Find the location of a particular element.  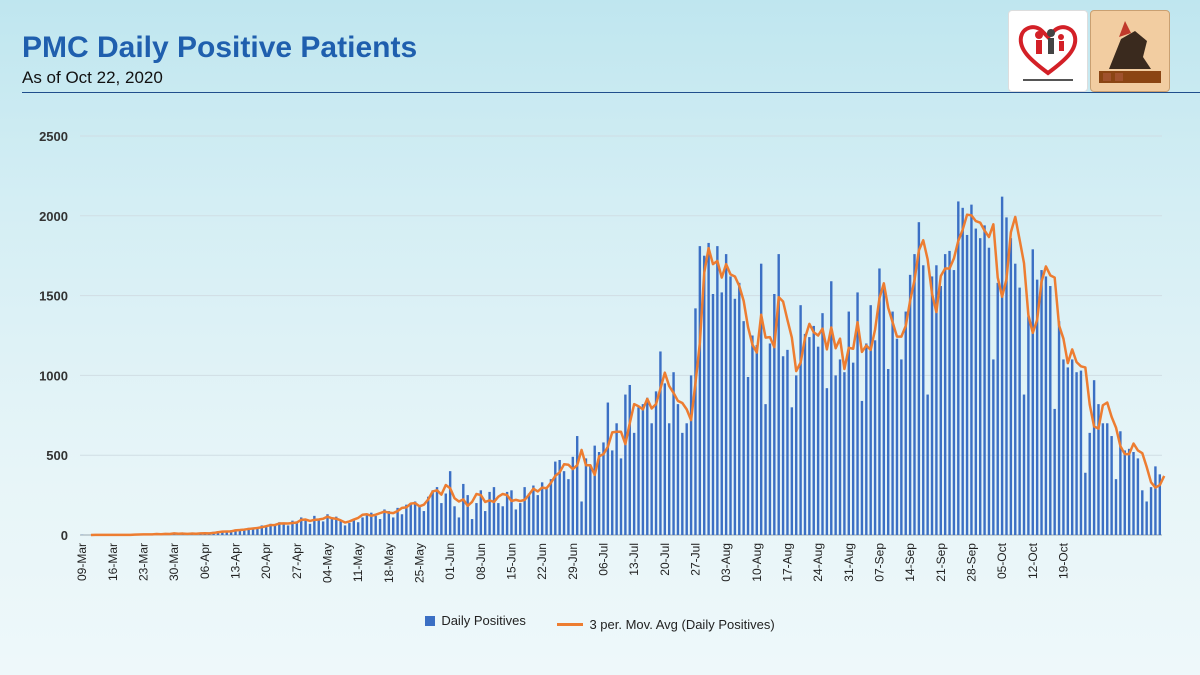

x-tick-label: 09-Mar is located at coordinates (82, 562).